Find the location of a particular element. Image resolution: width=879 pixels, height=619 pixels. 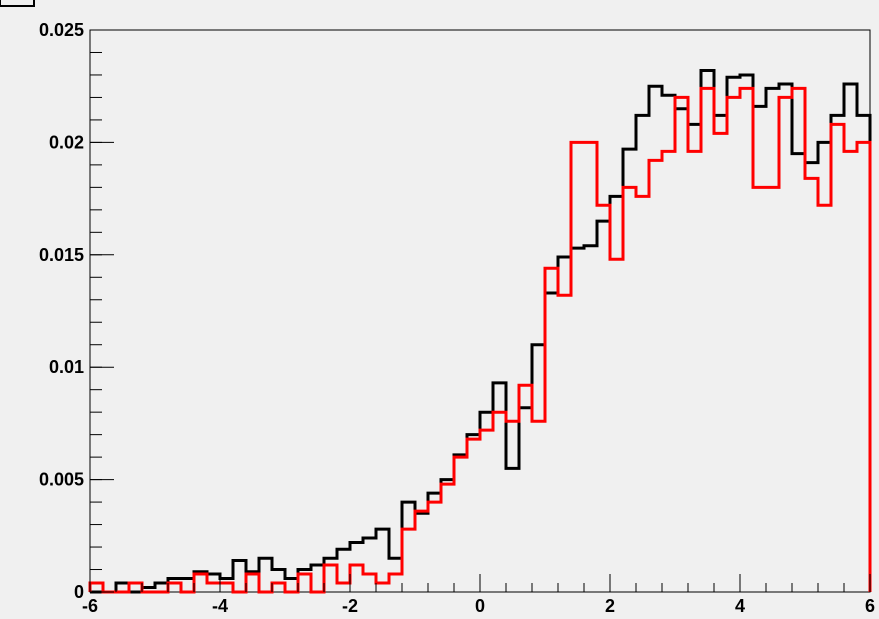

x-tick-label: 6 is located at coordinates (870, 606).